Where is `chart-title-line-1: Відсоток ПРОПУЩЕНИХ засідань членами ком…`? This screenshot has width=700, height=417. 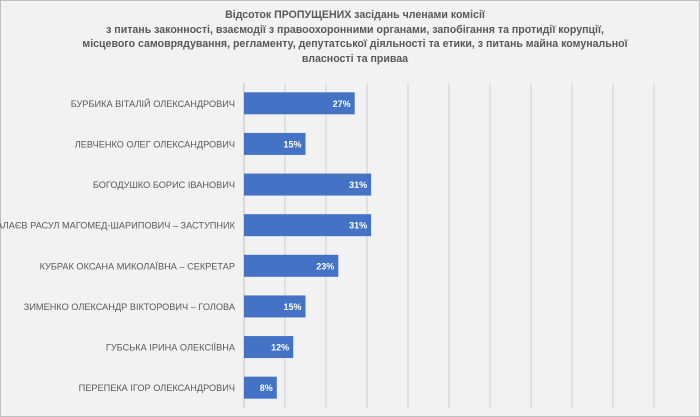 chart-title-line-1: Відсоток ПРОПУЩЕНИХ засідань членами ком… is located at coordinates (355, 15).